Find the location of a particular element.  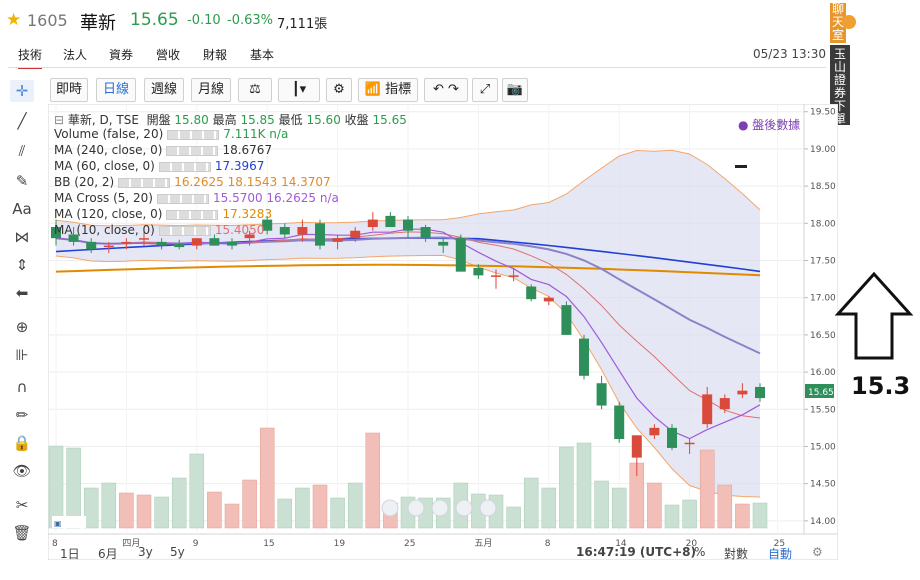

daily-button: 日線 is located at coordinates (116, 90).